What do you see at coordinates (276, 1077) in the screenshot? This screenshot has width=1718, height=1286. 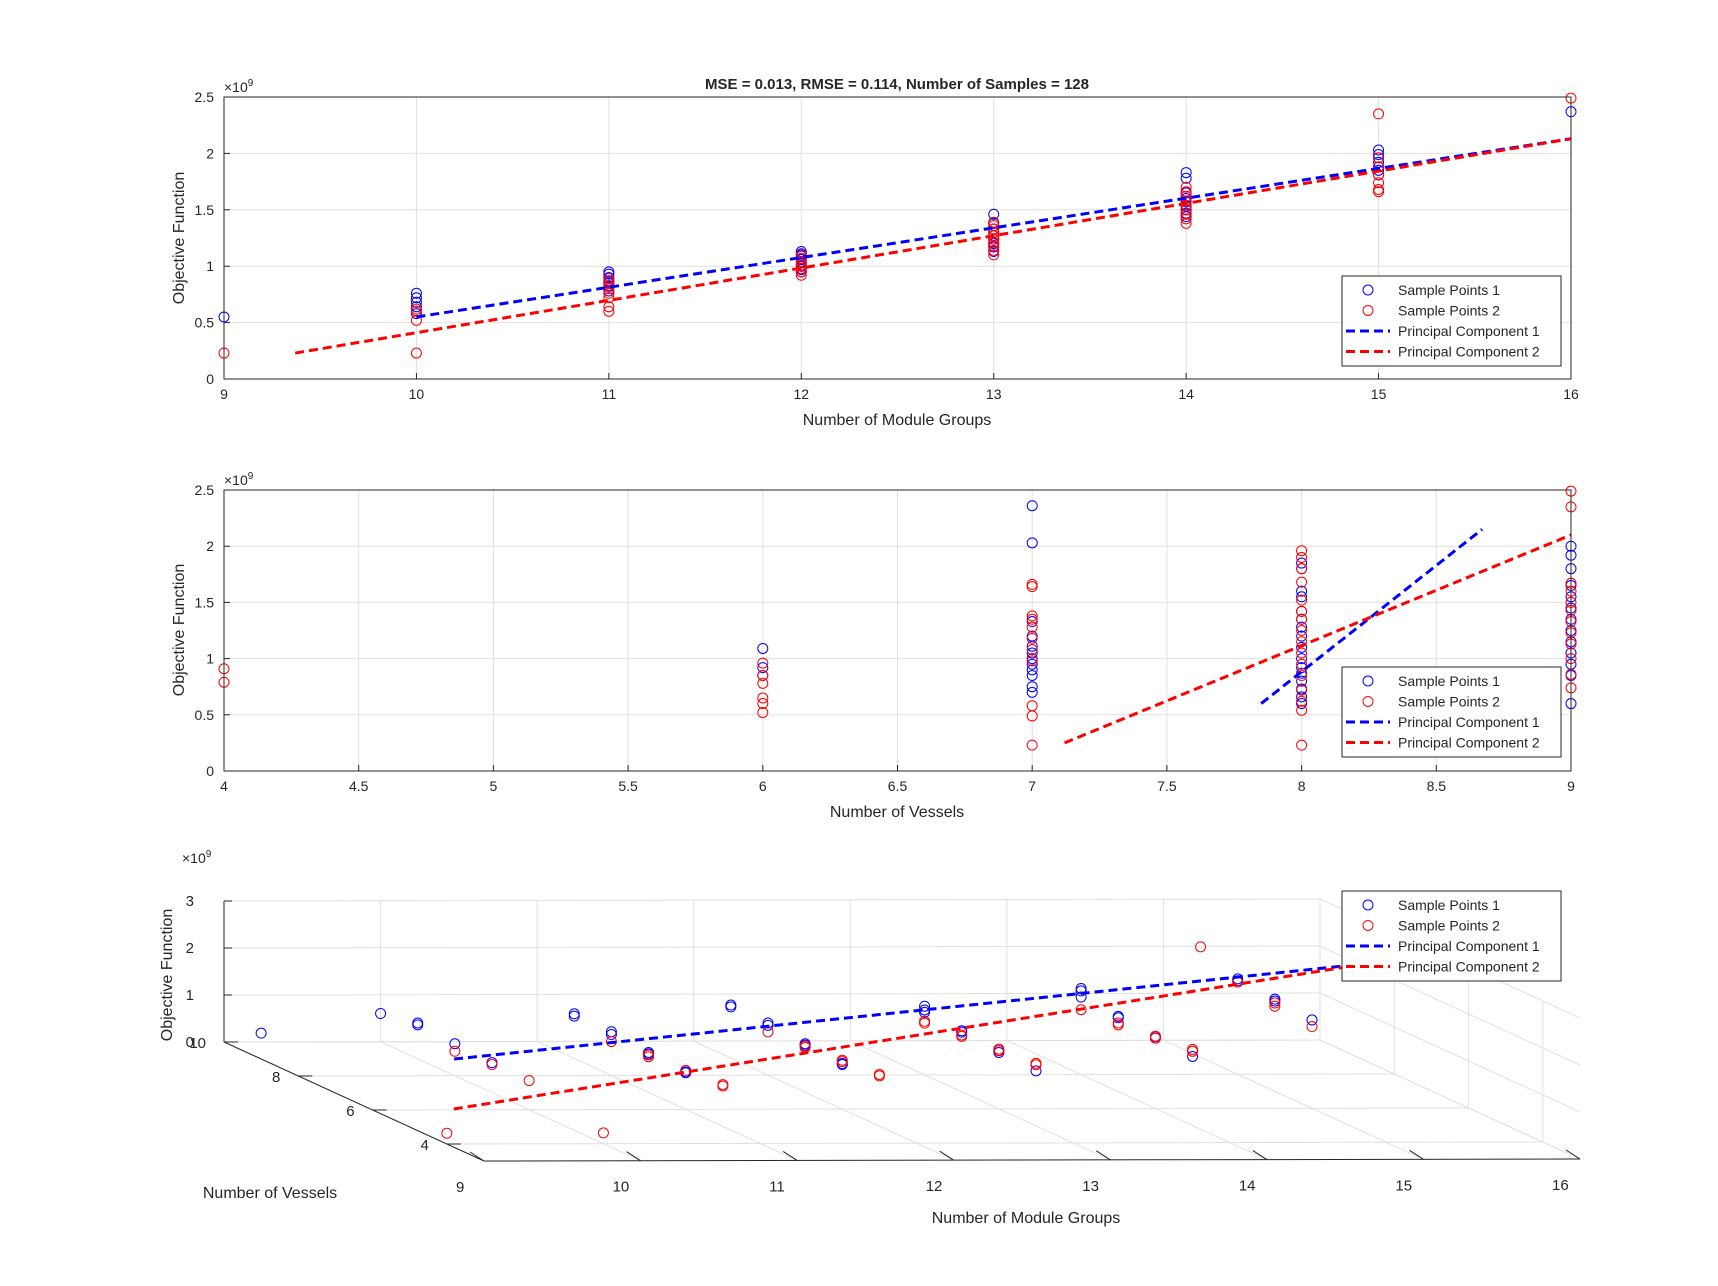 I see `y-tick-label: 8` at bounding box center [276, 1077].